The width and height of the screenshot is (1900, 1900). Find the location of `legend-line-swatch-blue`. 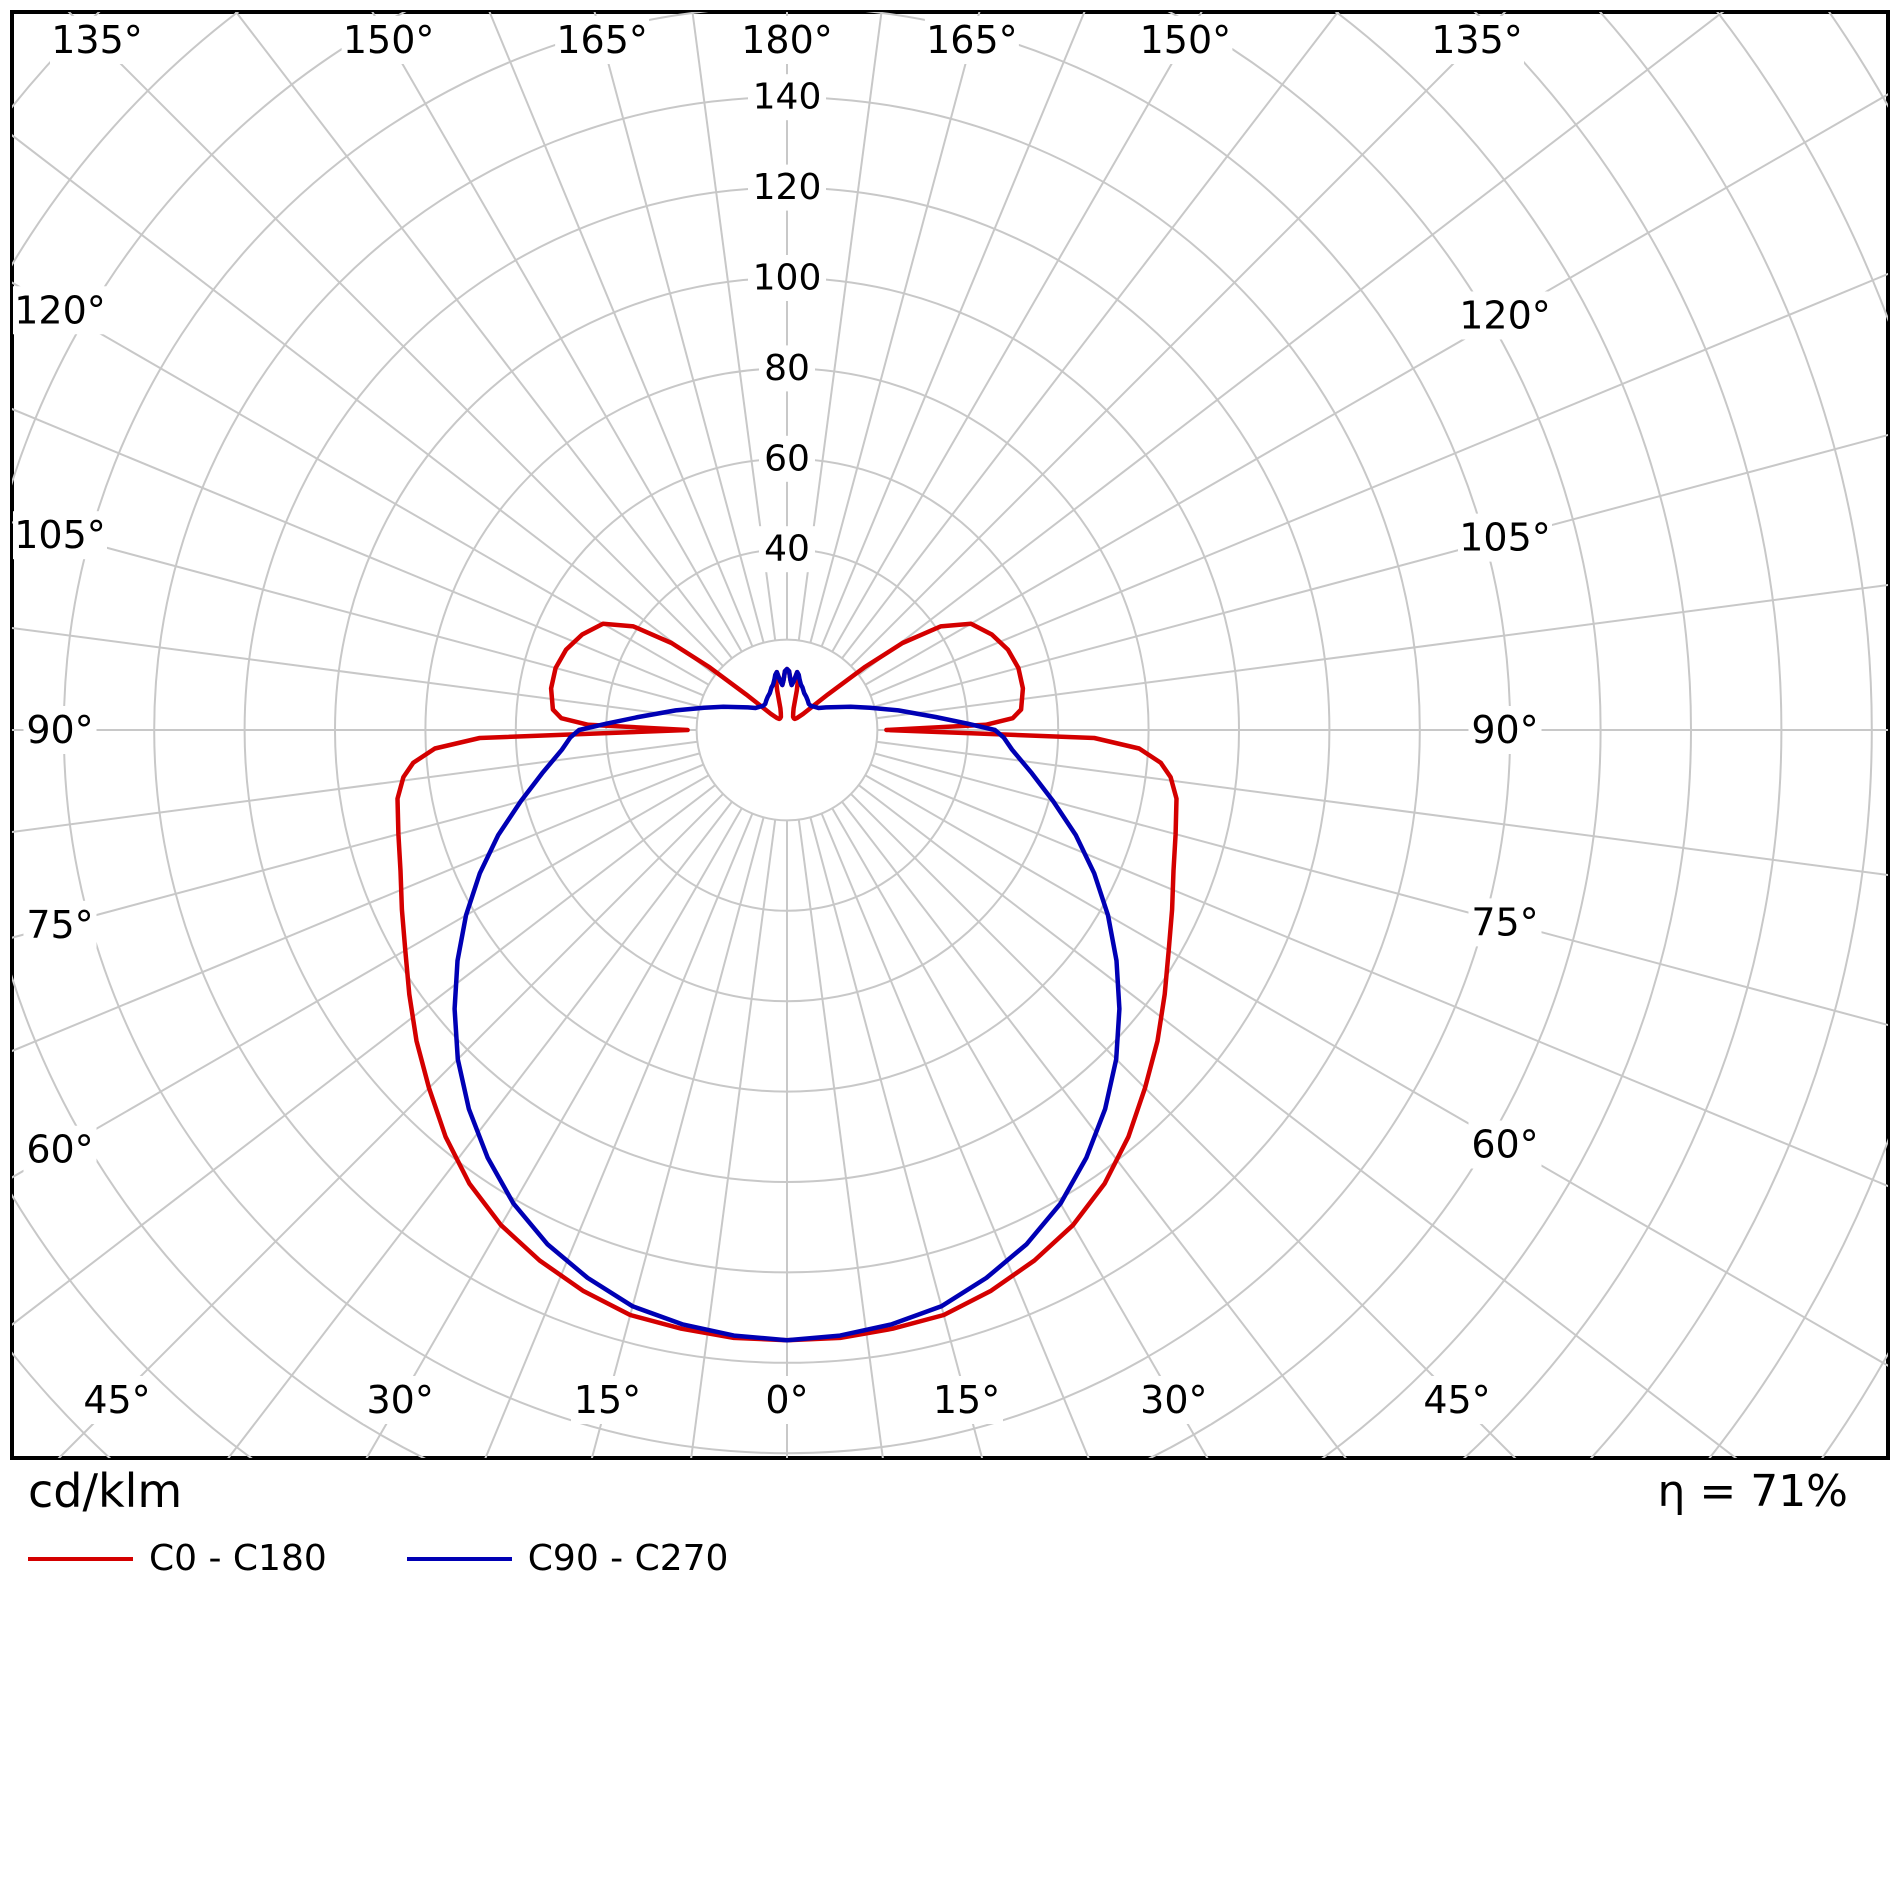

legend-line-swatch-blue is located at coordinates (459, 1558).